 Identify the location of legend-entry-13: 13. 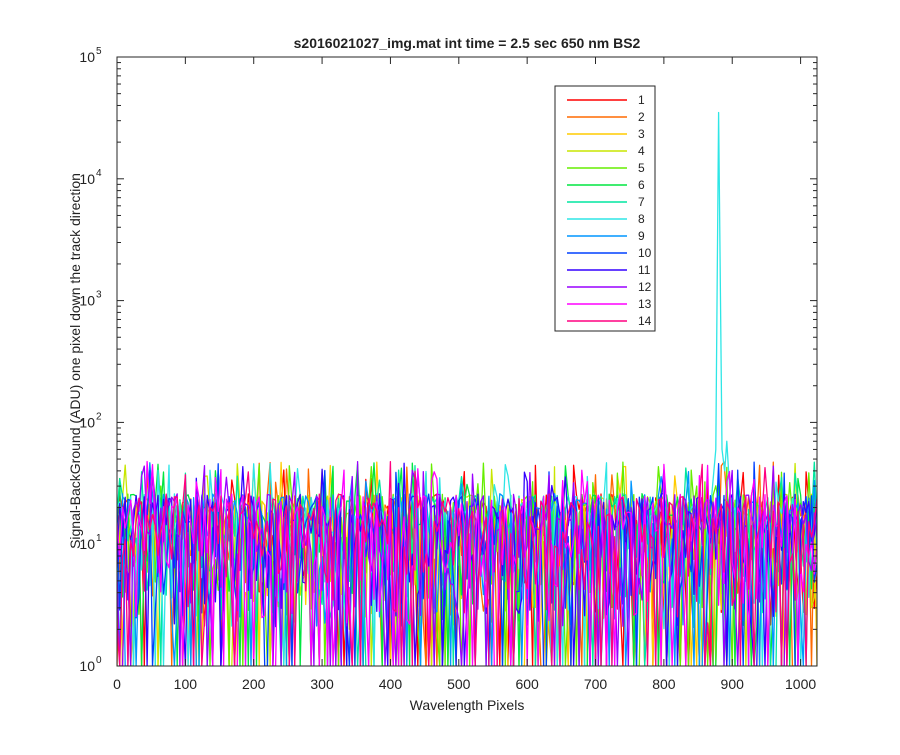
(645, 304).